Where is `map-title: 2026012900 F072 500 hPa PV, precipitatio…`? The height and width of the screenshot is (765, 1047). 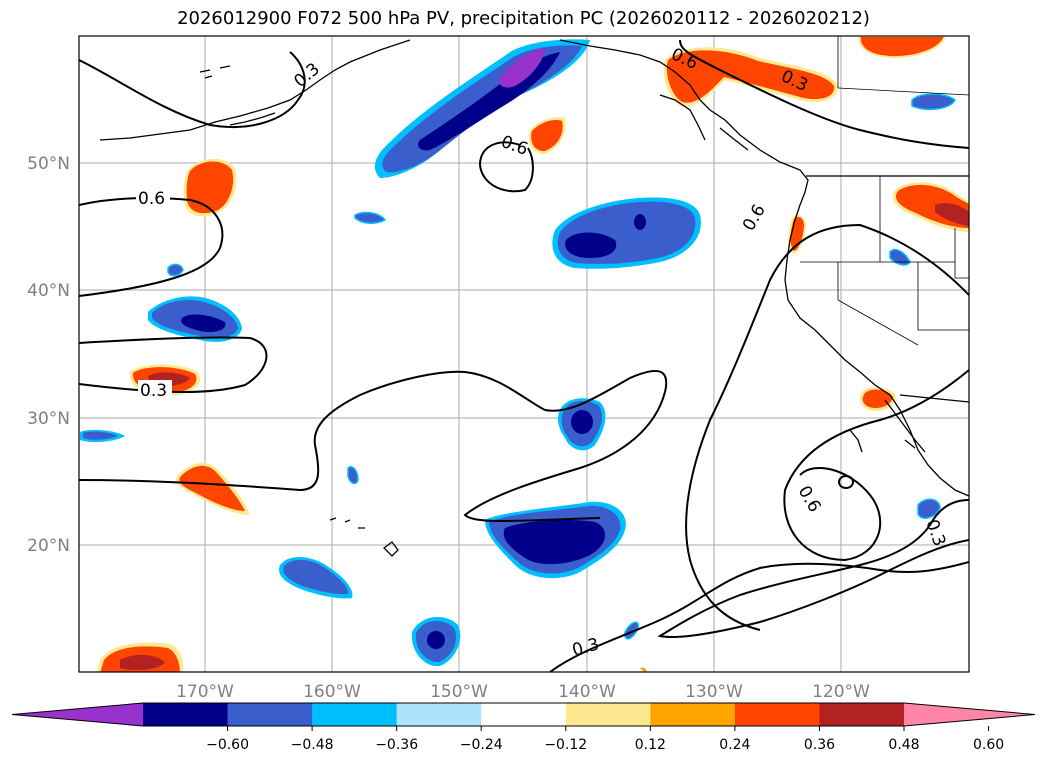
map-title: 2026012900 F072 500 hPa PV, precipitatio… is located at coordinates (523, 18).